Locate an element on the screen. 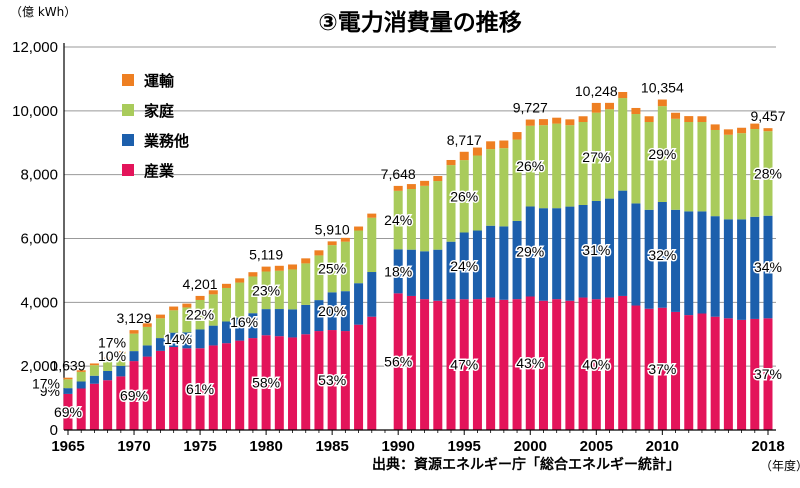  share-label: 56% is located at coordinates (398, 362).